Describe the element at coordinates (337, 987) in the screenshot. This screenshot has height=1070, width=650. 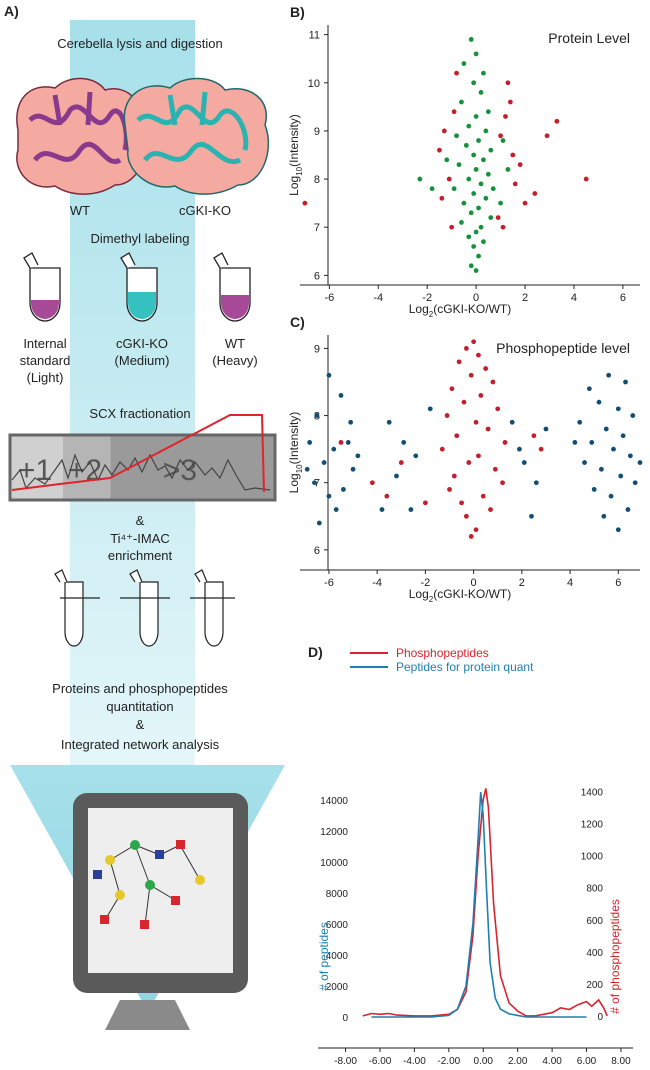
I see `y-tick-label: 2000` at that location.